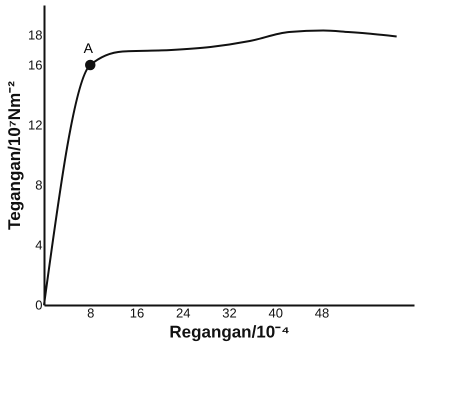 This screenshot has width=475, height=409. I want to click on y-tick-label: 12, so click(35, 125).